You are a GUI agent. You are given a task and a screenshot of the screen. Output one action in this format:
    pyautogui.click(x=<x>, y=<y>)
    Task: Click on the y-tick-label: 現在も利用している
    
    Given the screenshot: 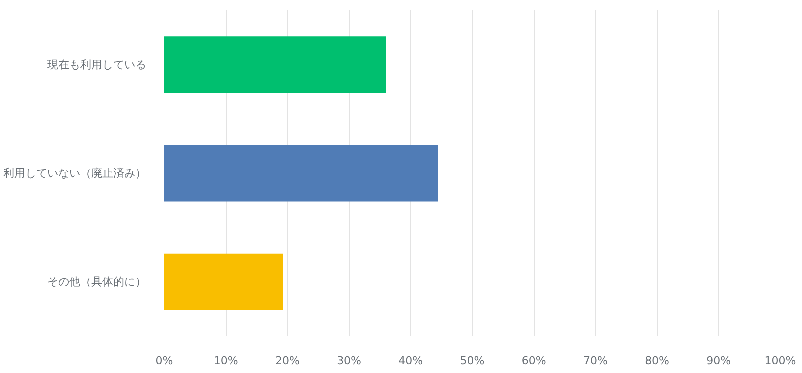 What is the action you would take?
    pyautogui.click(x=97, y=65)
    